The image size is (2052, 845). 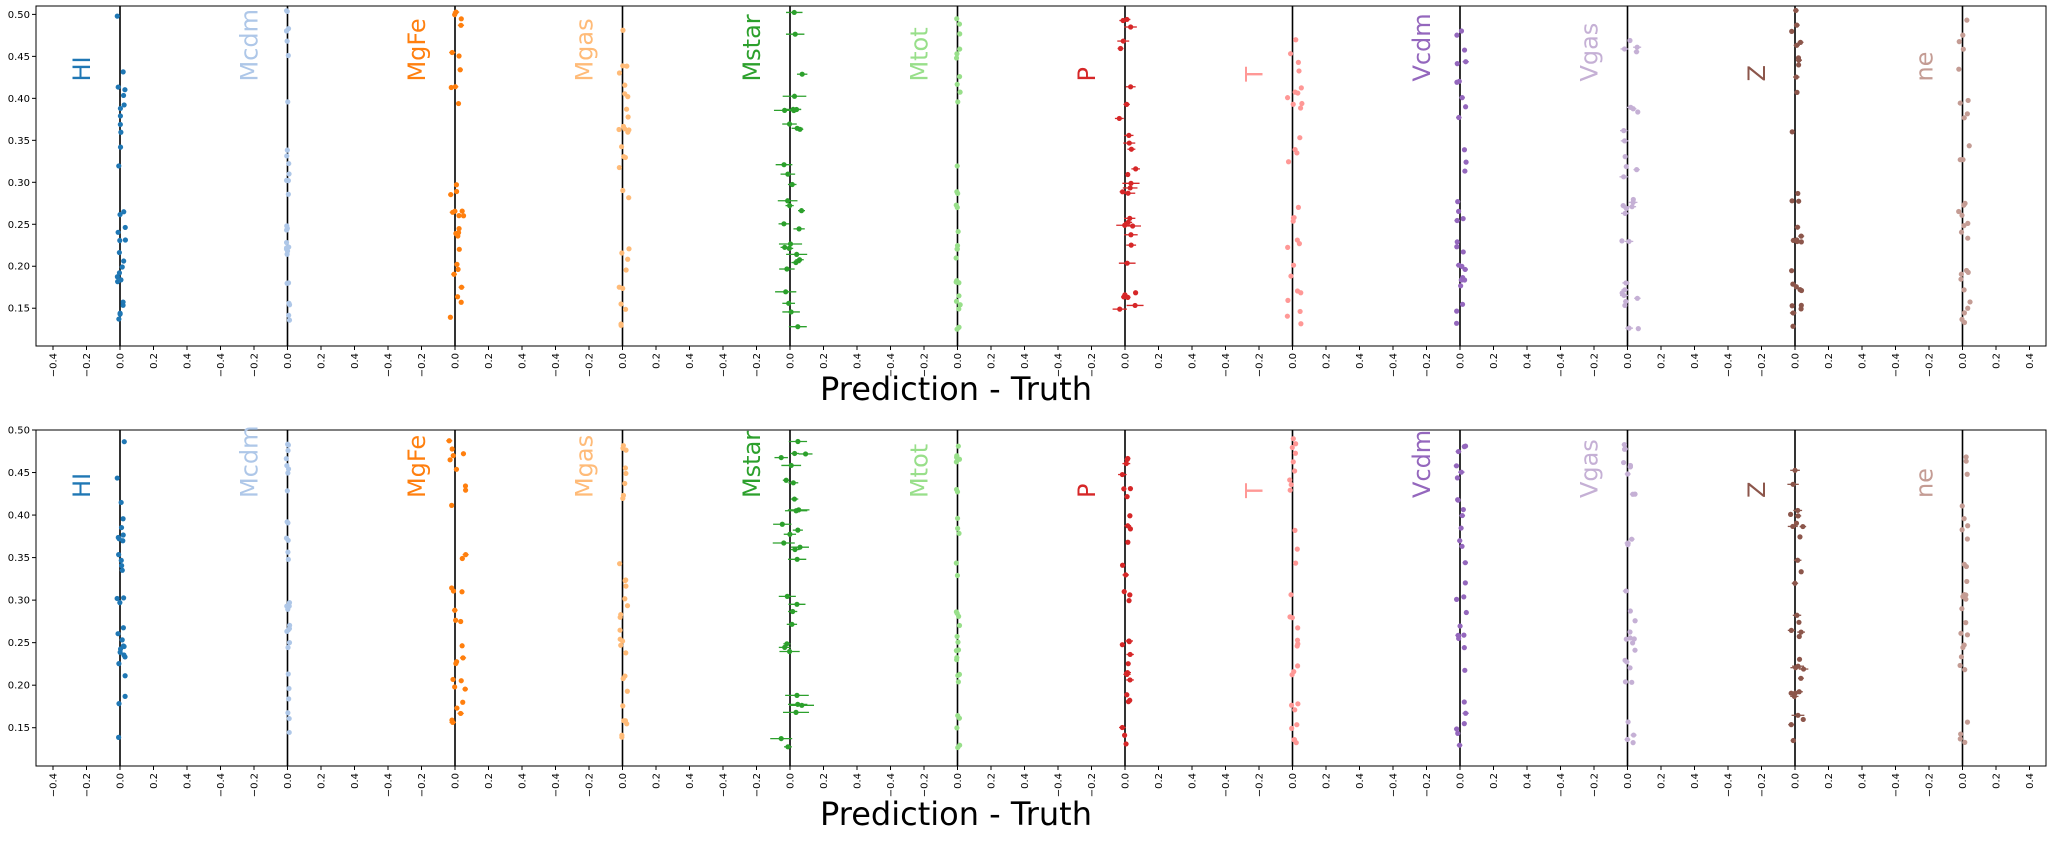 I want to click on y-tick-label: 0.35, so click(x=19, y=141).